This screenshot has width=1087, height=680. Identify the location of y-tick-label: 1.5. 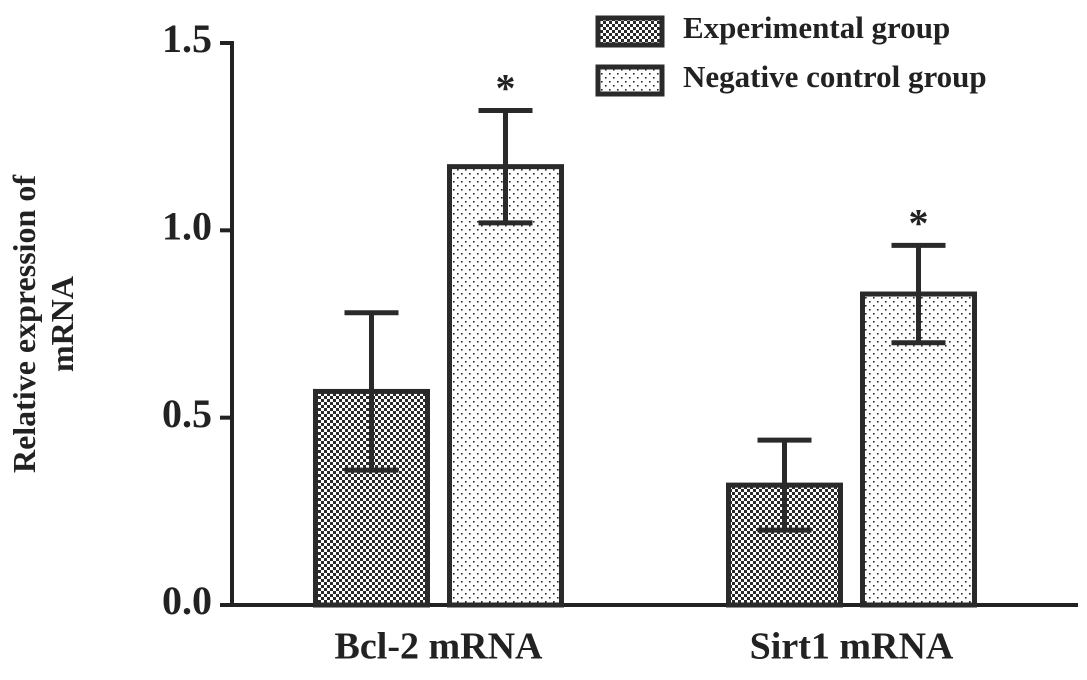
(187, 38).